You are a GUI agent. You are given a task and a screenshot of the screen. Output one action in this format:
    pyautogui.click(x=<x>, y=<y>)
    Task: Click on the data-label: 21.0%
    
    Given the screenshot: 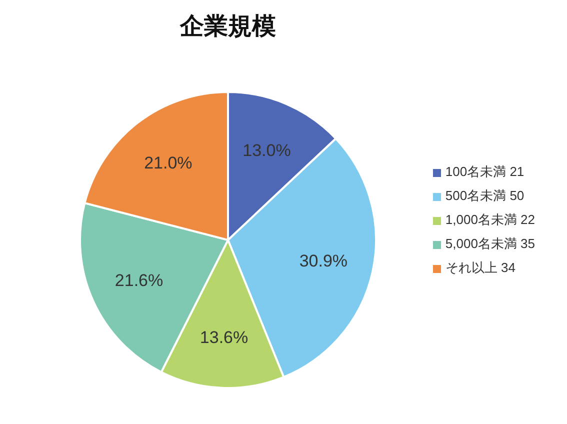 What is the action you would take?
    pyautogui.click(x=168, y=162)
    